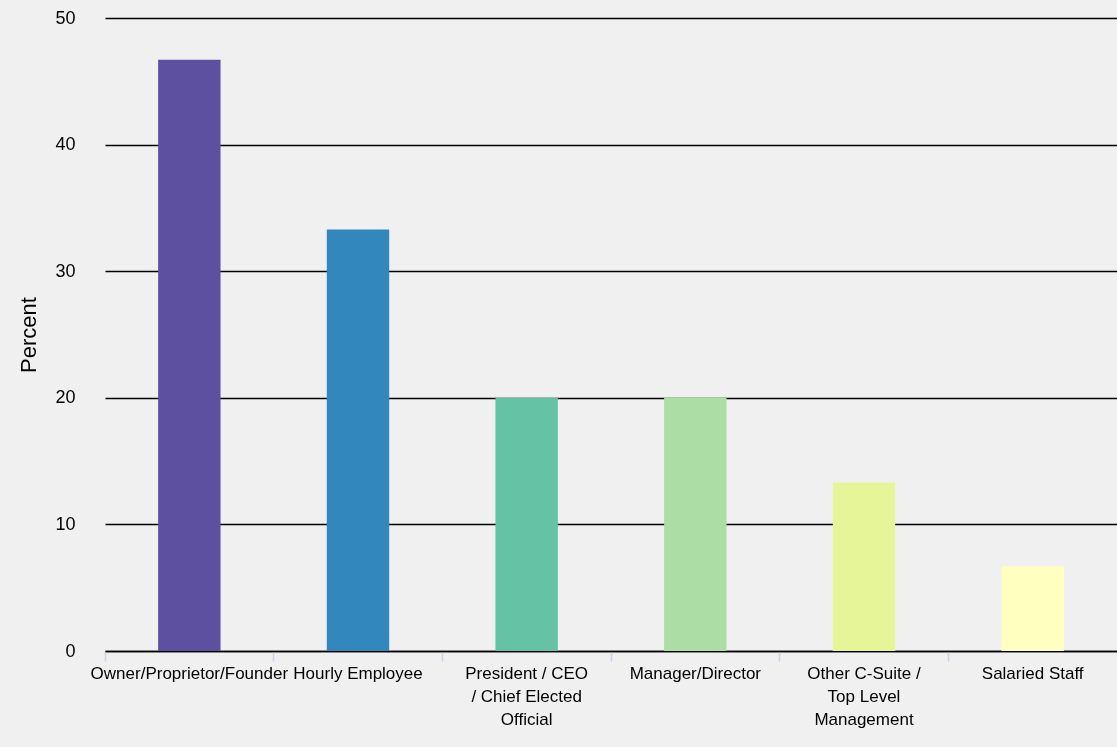 This screenshot has height=747, width=1117. What do you see at coordinates (695, 673) in the screenshot?
I see `x-tick-label: Manager/Director` at bounding box center [695, 673].